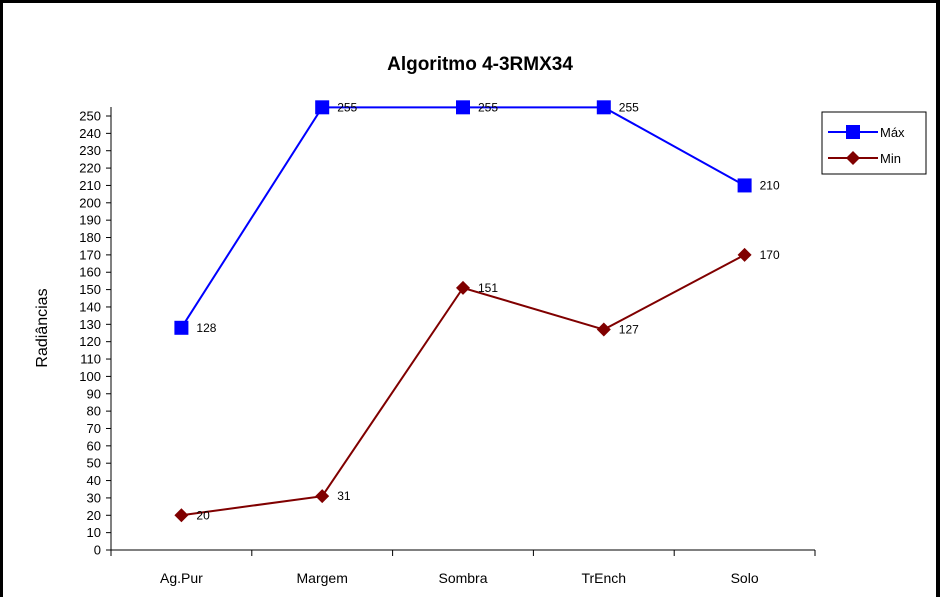  I want to click on y-tick-label: 70, so click(94, 428).